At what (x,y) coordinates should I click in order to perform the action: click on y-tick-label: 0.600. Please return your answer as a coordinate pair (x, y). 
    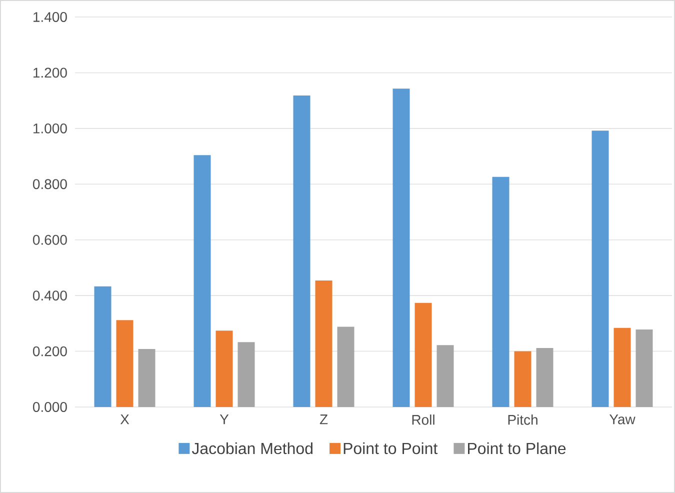
    Looking at the image, I should click on (49, 239).